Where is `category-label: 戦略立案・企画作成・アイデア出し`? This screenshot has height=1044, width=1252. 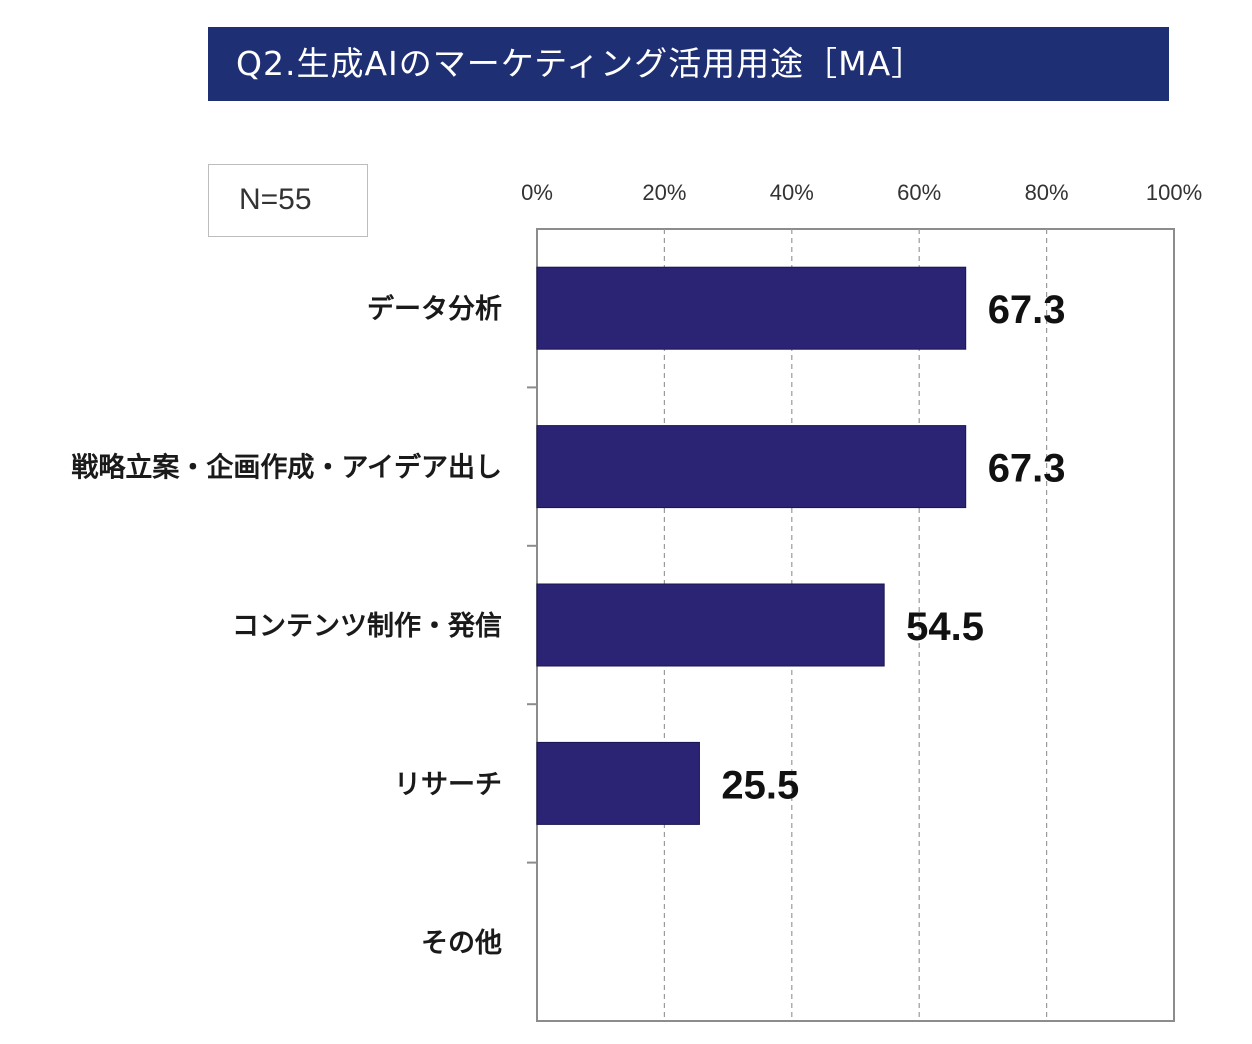 category-label: 戦略立案・企画作成・アイデア出し is located at coordinates (286, 468).